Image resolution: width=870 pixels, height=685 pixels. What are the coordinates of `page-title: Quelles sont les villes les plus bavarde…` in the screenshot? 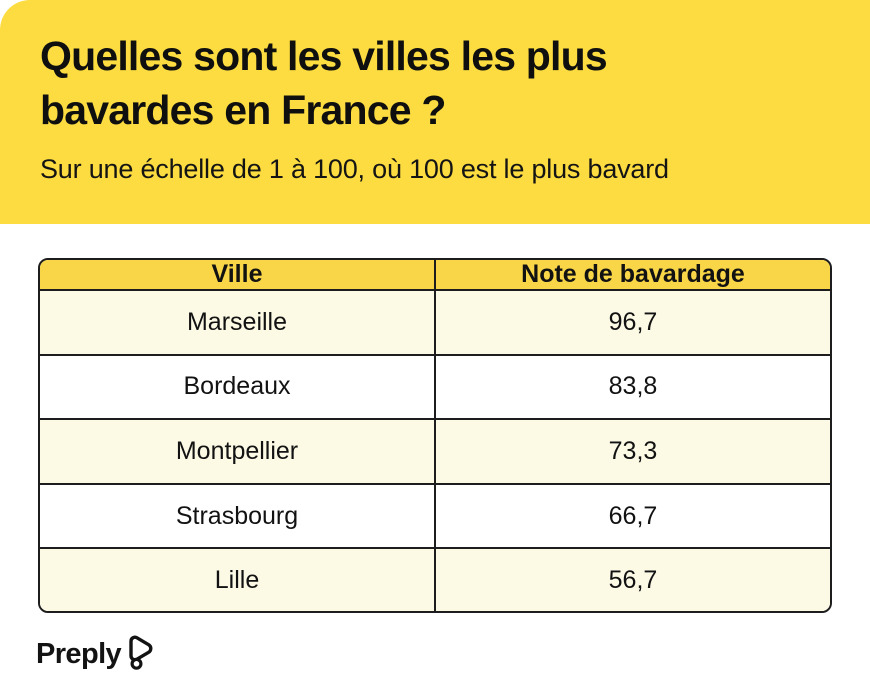 It's located at (435, 83).